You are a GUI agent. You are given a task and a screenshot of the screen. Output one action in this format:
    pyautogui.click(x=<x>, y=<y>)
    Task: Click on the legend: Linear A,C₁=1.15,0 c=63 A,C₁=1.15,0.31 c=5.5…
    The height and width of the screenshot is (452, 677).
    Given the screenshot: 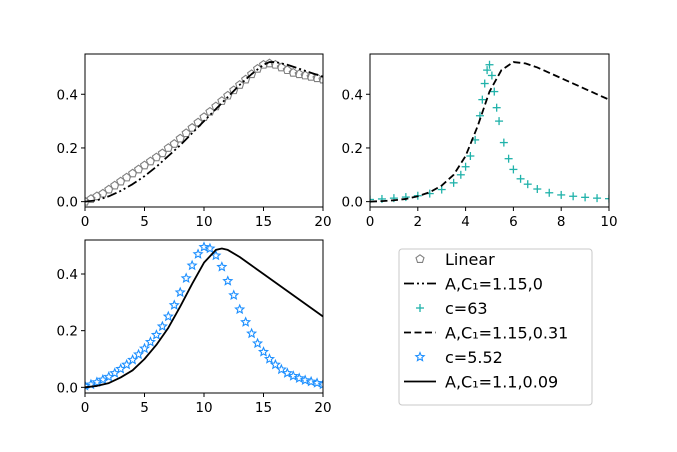 What is the action you would take?
    pyautogui.click(x=495, y=327)
    